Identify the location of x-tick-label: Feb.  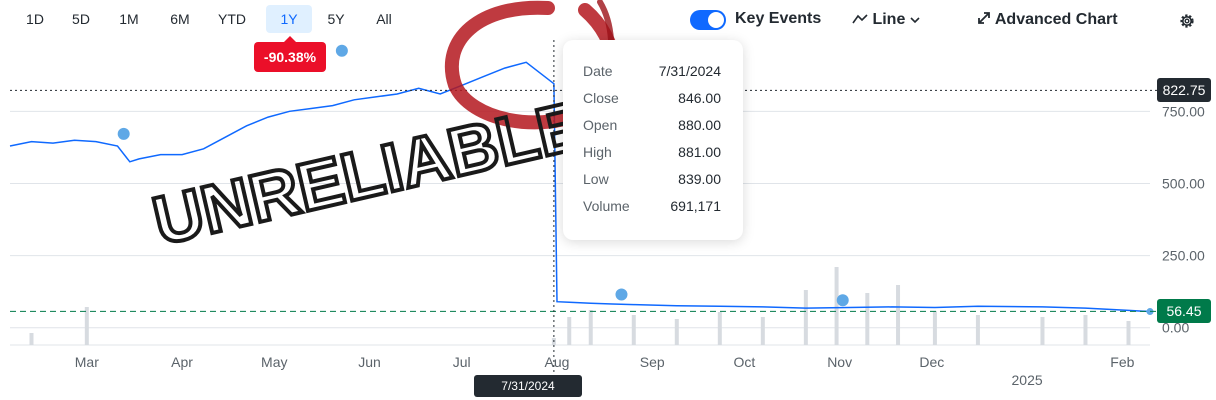
(1122, 362).